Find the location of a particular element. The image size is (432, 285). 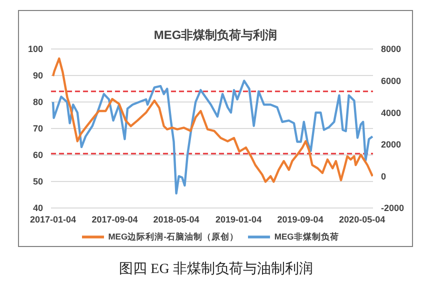

y2-tick-label: 0 is located at coordinates (383, 176).